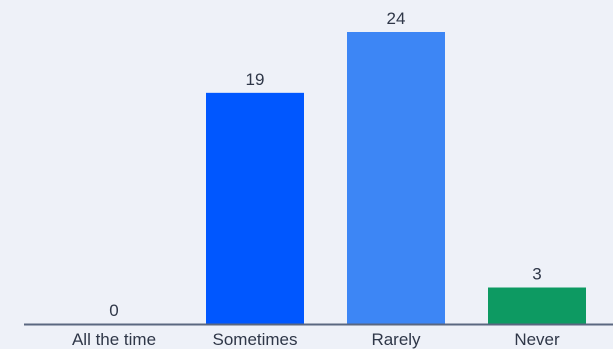  I want to click on value-label-never: 3, so click(536, 274).